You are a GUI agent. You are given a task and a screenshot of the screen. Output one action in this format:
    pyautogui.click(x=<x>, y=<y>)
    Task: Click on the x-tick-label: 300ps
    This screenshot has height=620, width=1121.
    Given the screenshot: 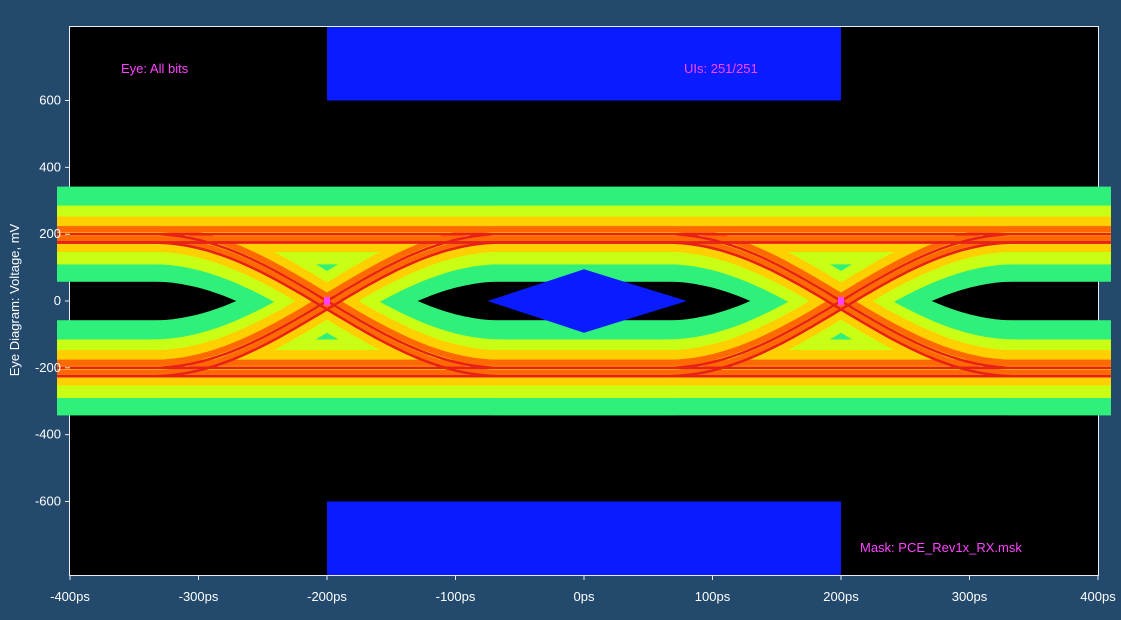 What is the action you would take?
    pyautogui.click(x=970, y=596)
    